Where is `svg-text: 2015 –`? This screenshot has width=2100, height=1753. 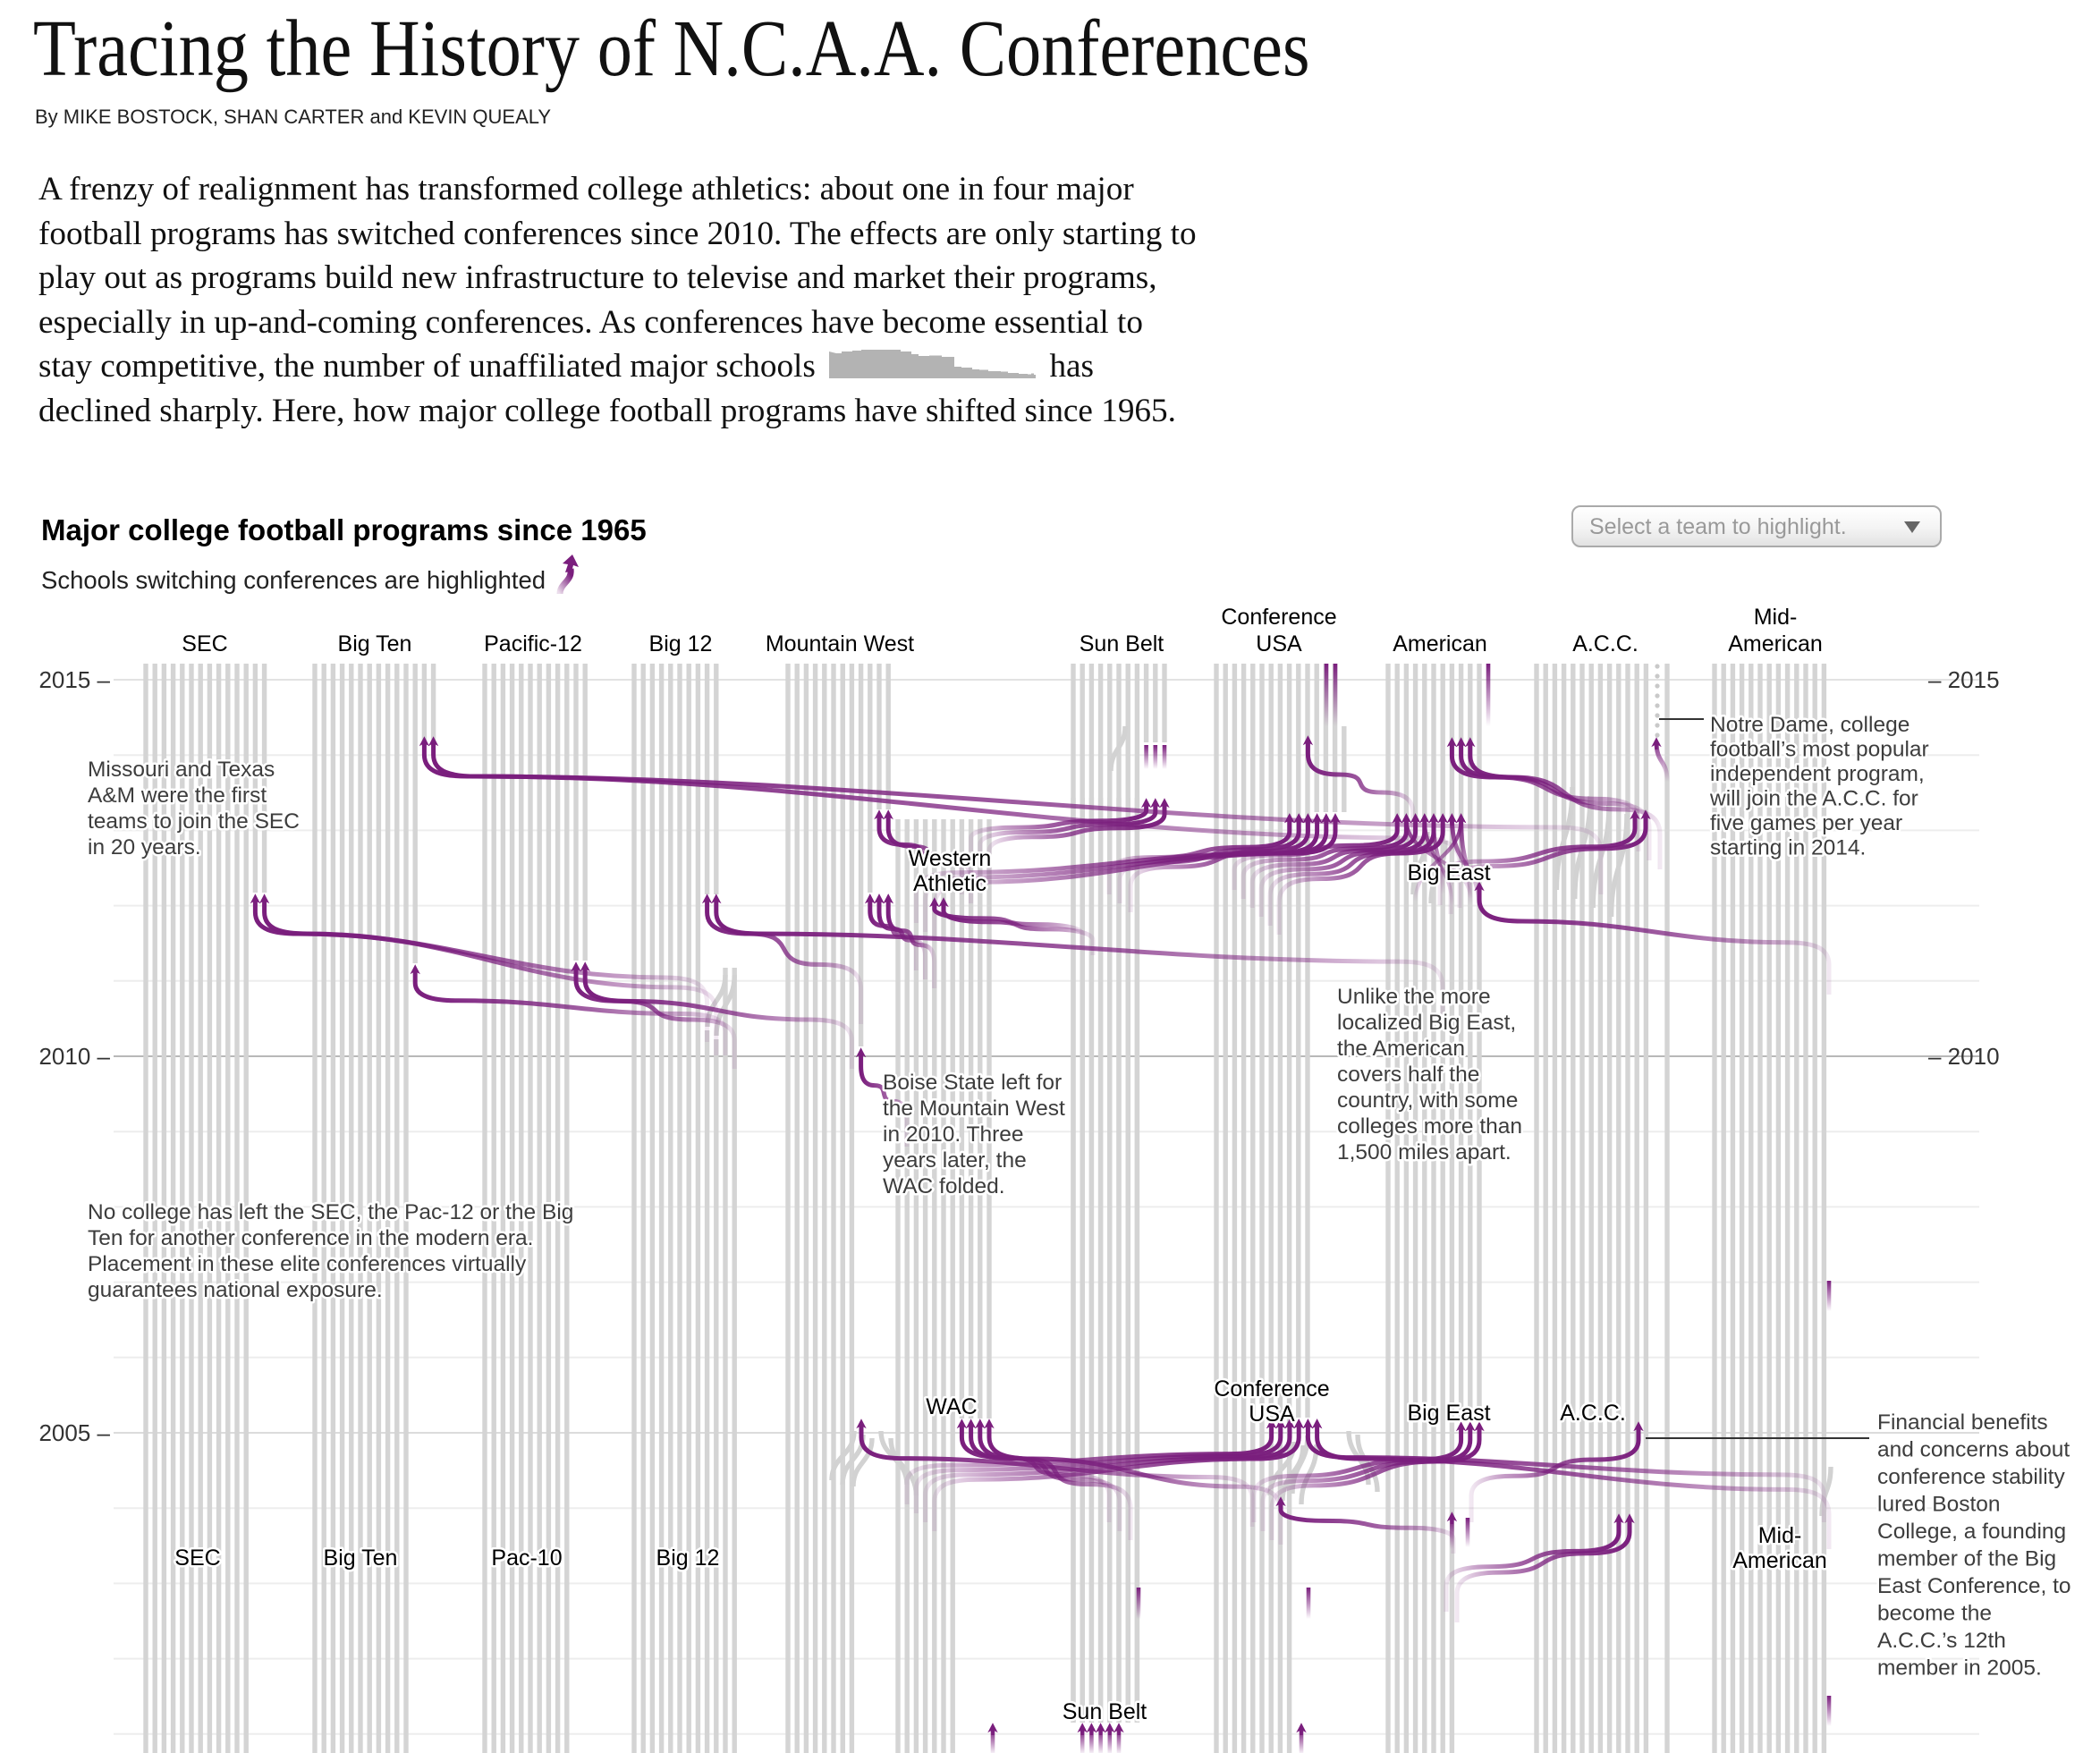
svg-text: 2015 – is located at coordinates (74, 679).